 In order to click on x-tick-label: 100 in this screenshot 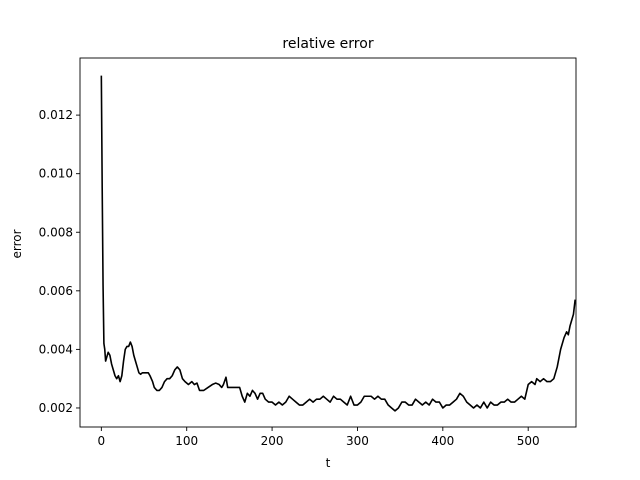, I will do `click(186, 441)`.